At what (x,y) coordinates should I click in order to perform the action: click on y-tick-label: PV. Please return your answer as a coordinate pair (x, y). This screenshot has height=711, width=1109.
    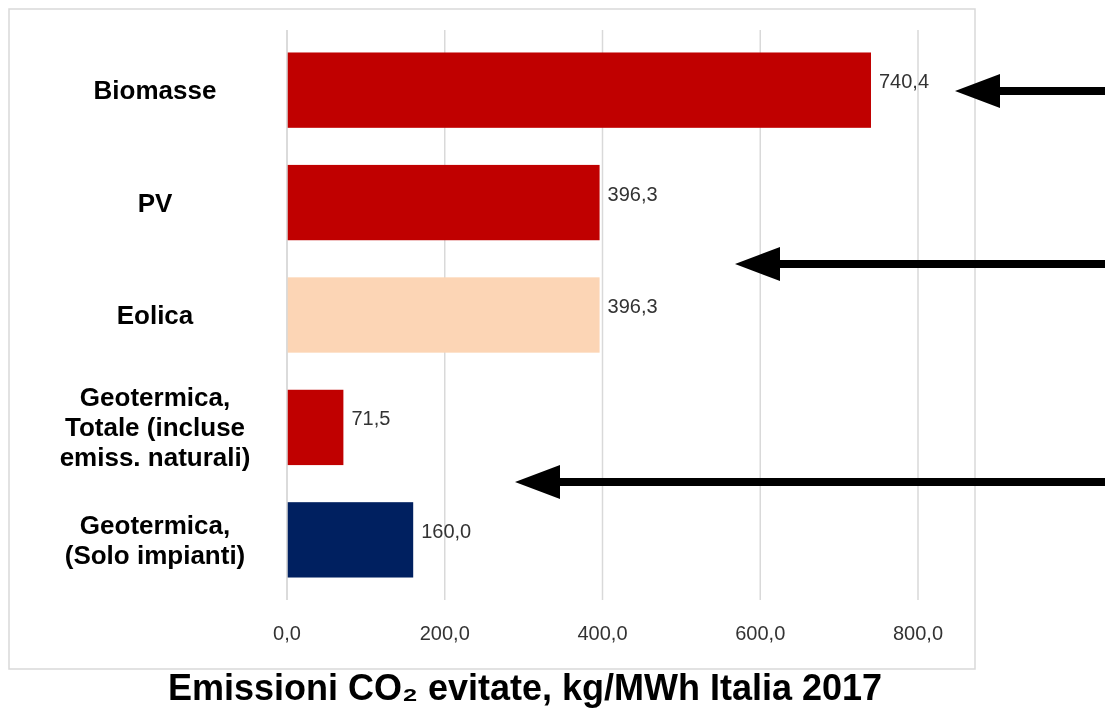
    Looking at the image, I should click on (155, 202).